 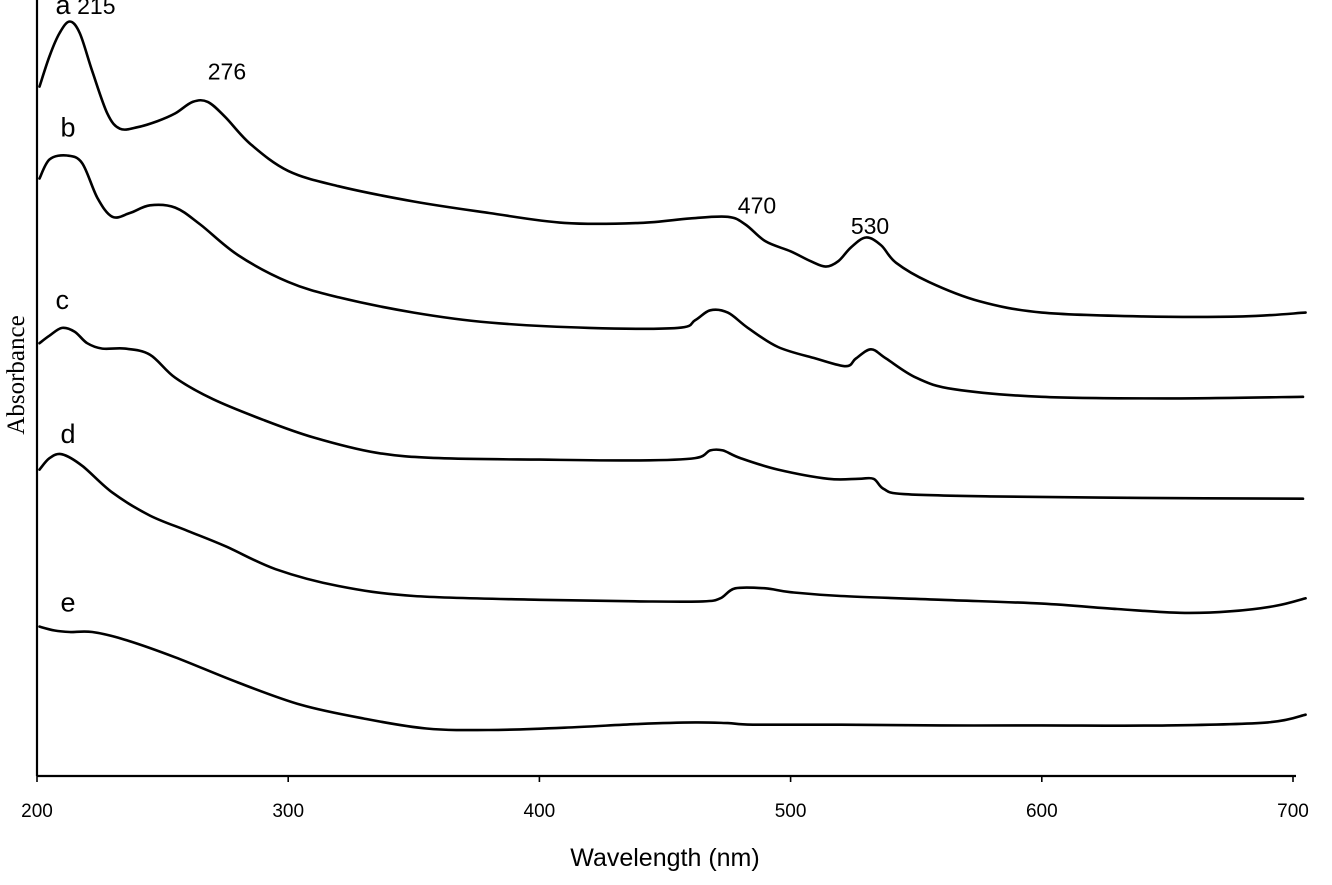 I want to click on series-label-a: a, so click(x=64, y=10).